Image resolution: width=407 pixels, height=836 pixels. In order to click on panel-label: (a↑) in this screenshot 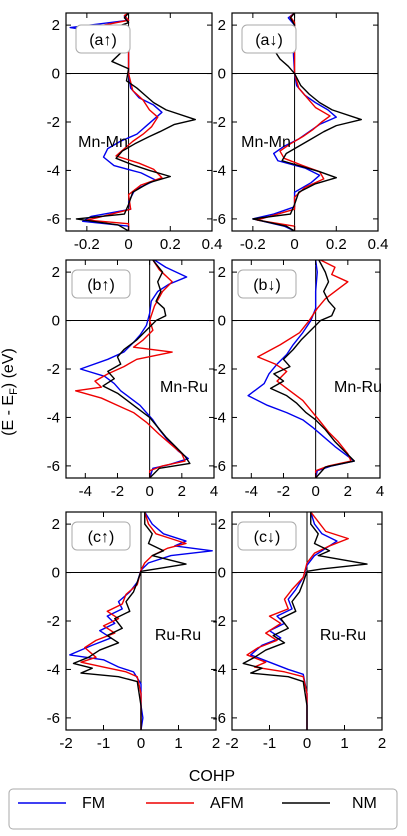, I will do `click(103, 40)`.